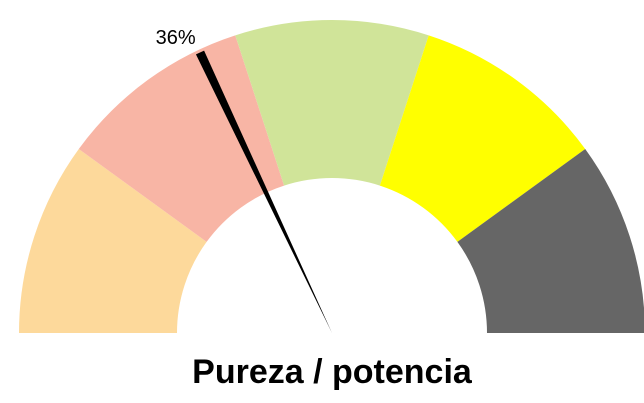  Describe the element at coordinates (176, 38) in the screenshot. I see `value-label: 36%` at that location.